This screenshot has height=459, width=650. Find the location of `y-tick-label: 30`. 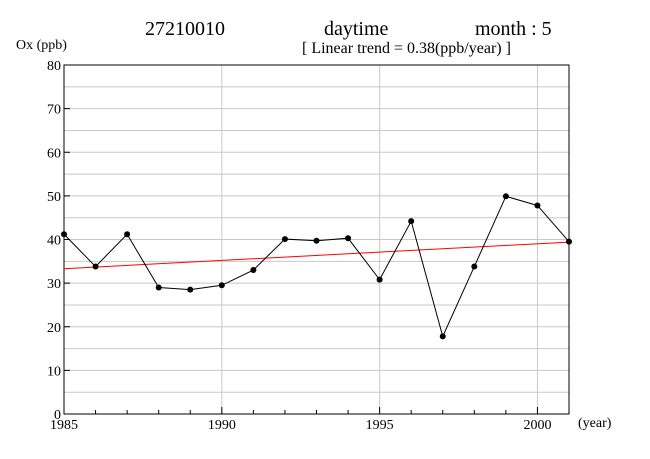

y-tick-label: 30 is located at coordinates (54, 284).